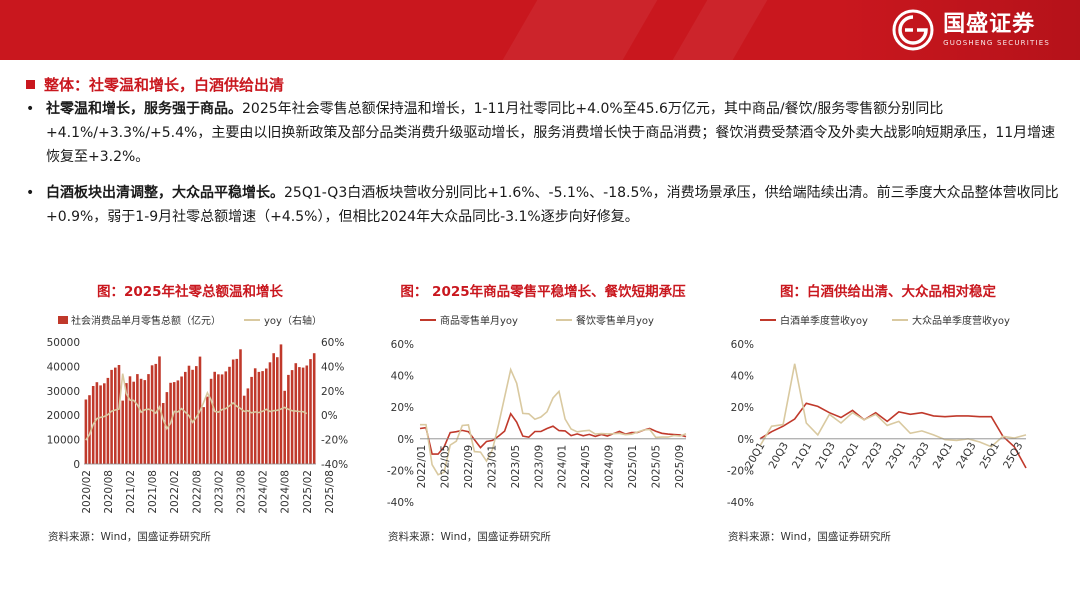  What do you see at coordinates (332, 343) in the screenshot?
I see `y2-tick-label: 60%` at bounding box center [332, 343].